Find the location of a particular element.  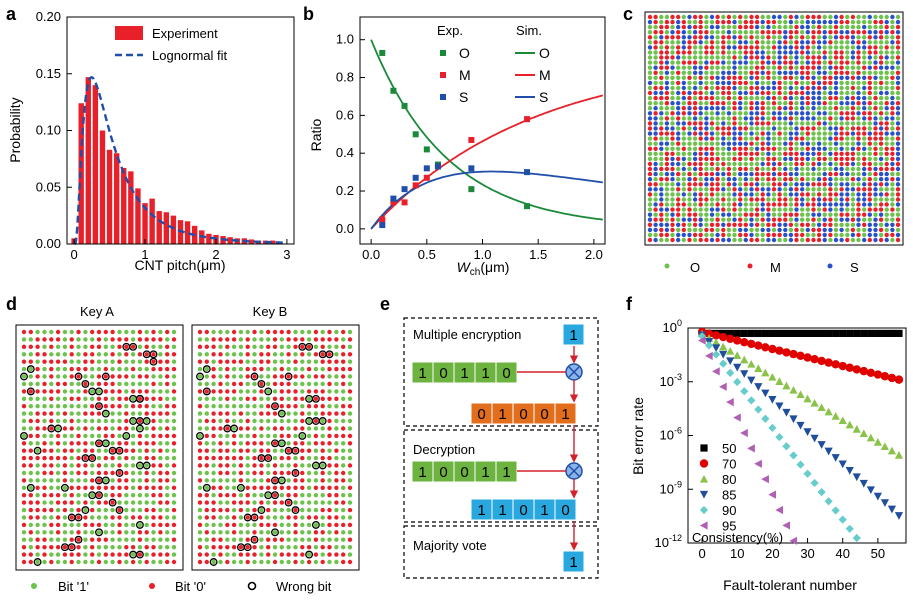

panel-label-d: d is located at coordinates (11, 304).